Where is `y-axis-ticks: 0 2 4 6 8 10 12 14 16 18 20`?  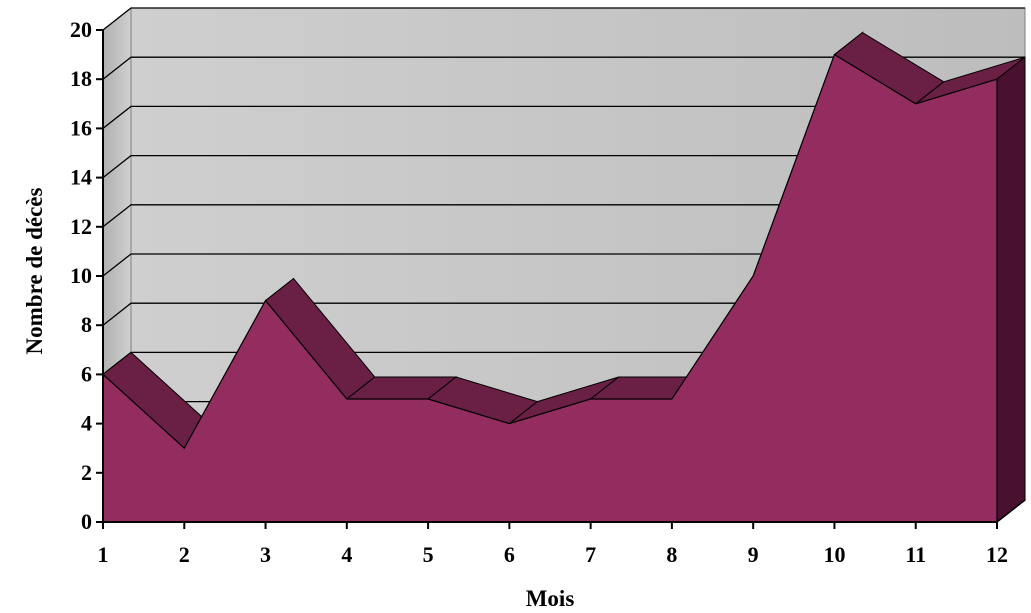
y-axis-ticks: 0 2 4 6 8 10 12 14 16 18 20 is located at coordinates (86, 275).